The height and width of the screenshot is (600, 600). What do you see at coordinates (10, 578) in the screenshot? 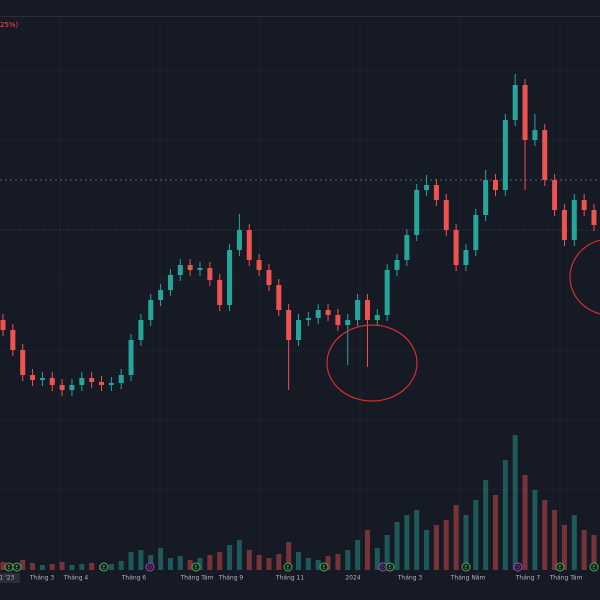
I see `axis-highlight` at bounding box center [10, 578].